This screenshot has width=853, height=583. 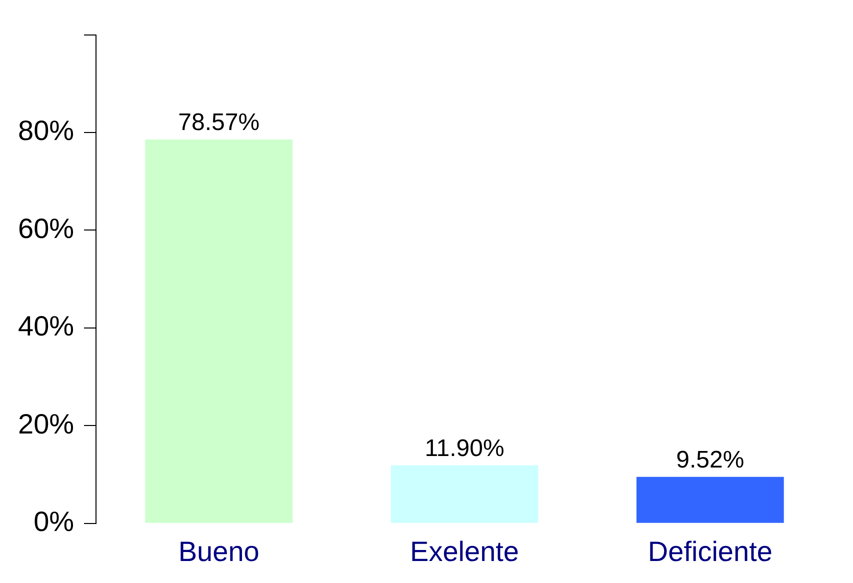 I want to click on data-label: 9.52%, so click(x=710, y=460).